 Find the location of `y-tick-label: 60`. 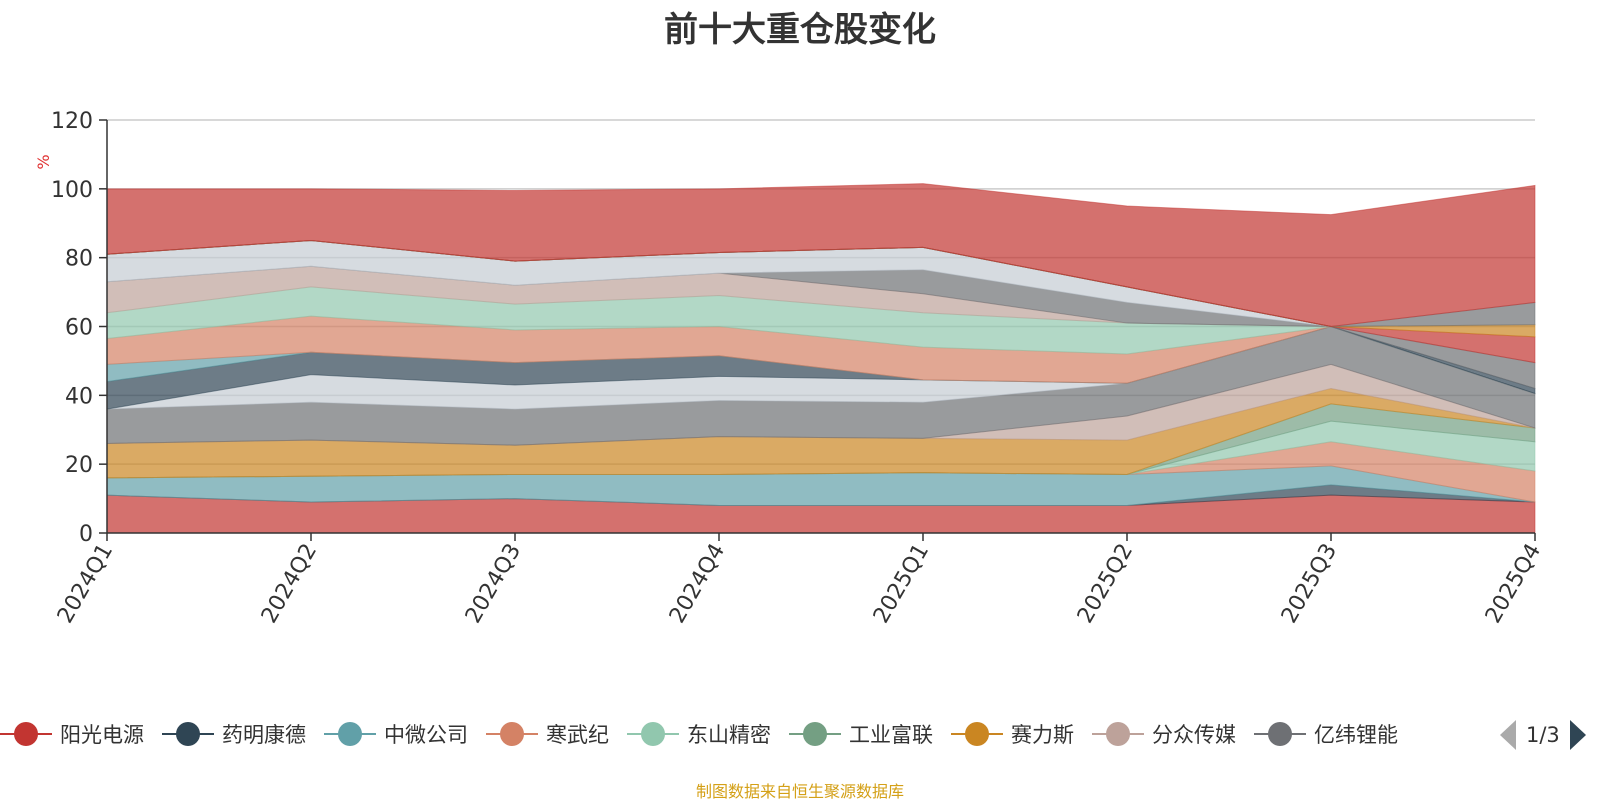

y-tick-label: 60 is located at coordinates (79, 328).